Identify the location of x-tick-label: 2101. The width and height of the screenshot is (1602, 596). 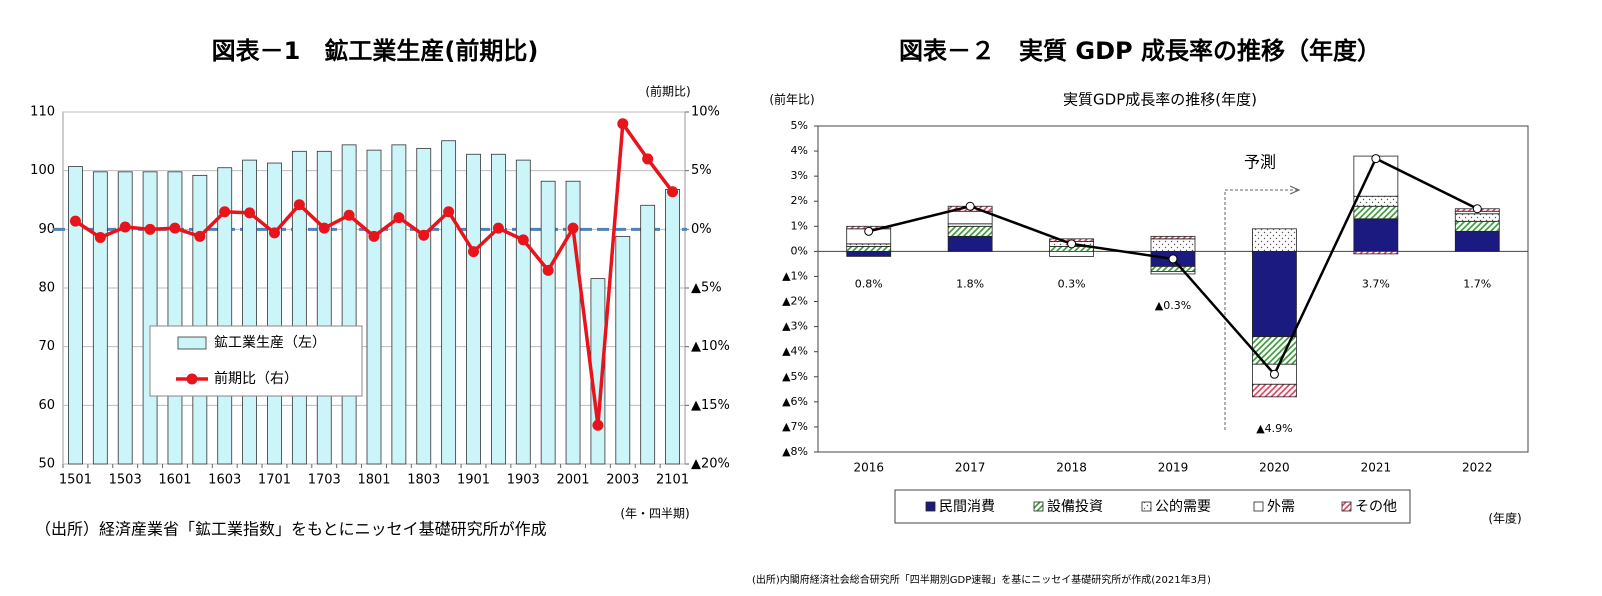
(672, 480).